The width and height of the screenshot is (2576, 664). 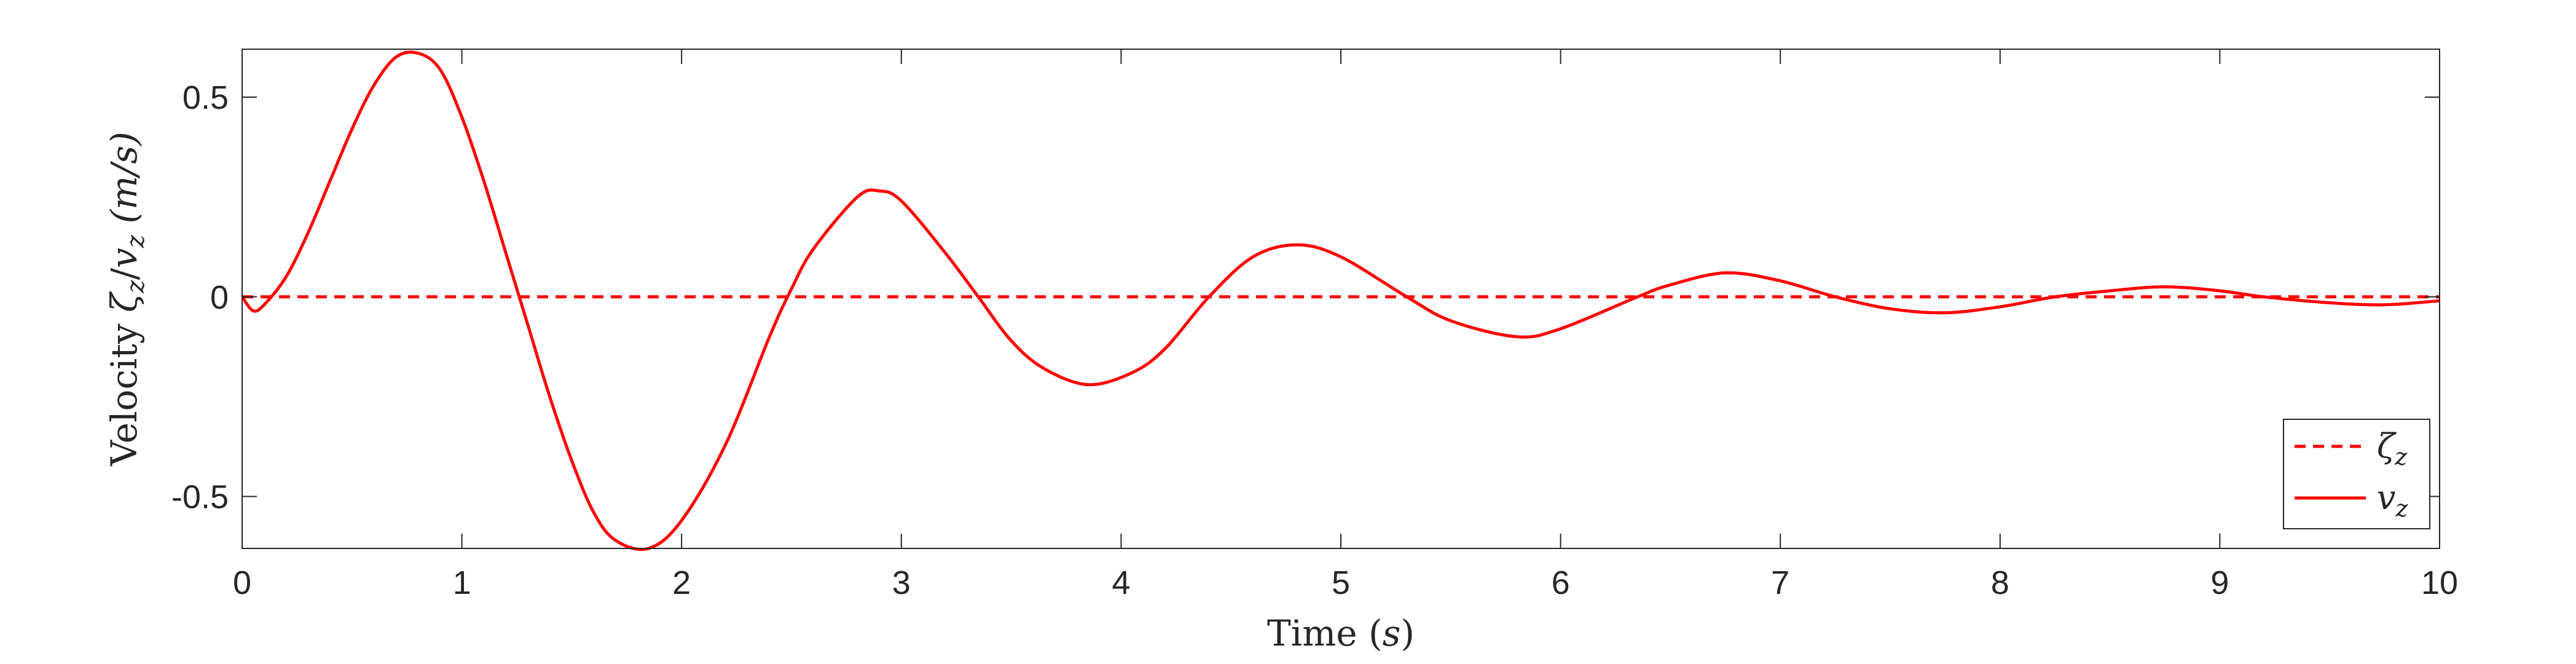 I want to click on y-axis-label-zeta: ζ, so click(x=124, y=301).